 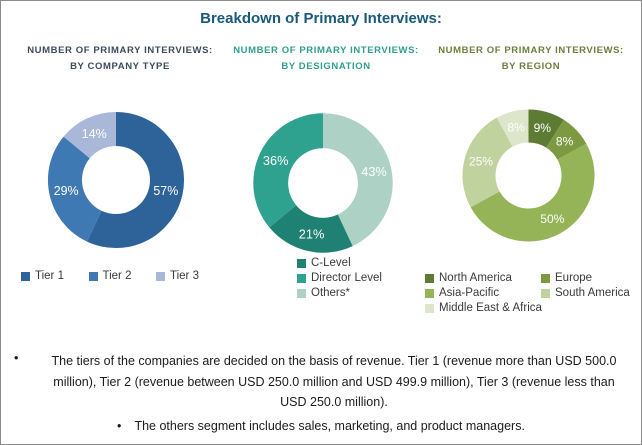 I want to click on figure-title: Breakdown of Primary Interviews:, so click(x=321, y=18).